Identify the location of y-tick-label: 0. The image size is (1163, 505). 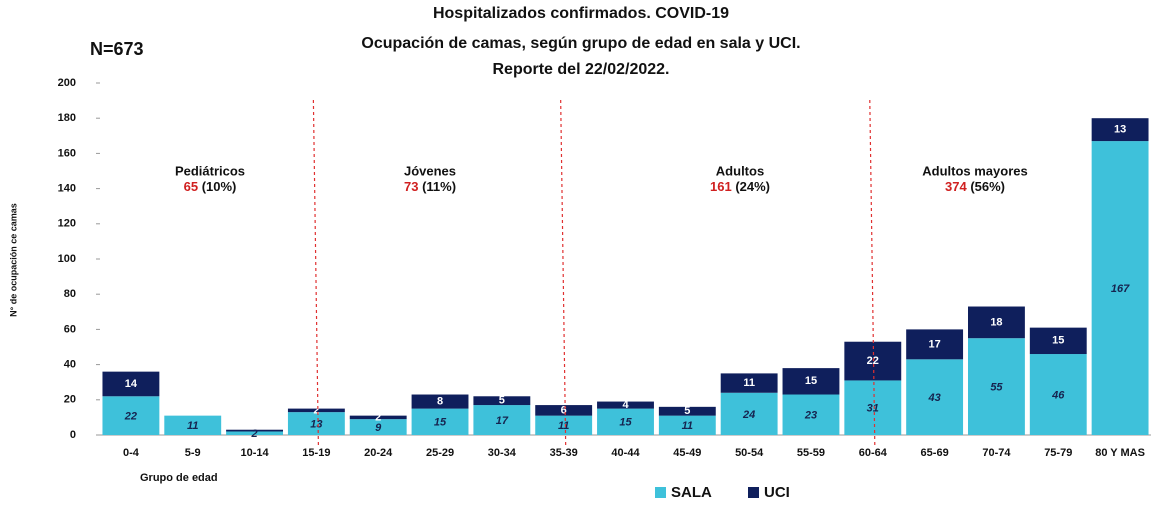
(73, 435).